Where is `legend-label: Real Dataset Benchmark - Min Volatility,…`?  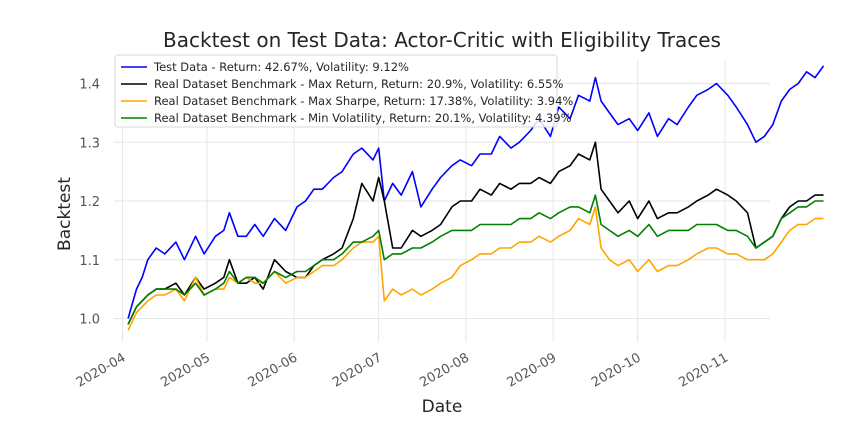
legend-label: Real Dataset Benchmark - Min Volatility,… is located at coordinates (363, 118).